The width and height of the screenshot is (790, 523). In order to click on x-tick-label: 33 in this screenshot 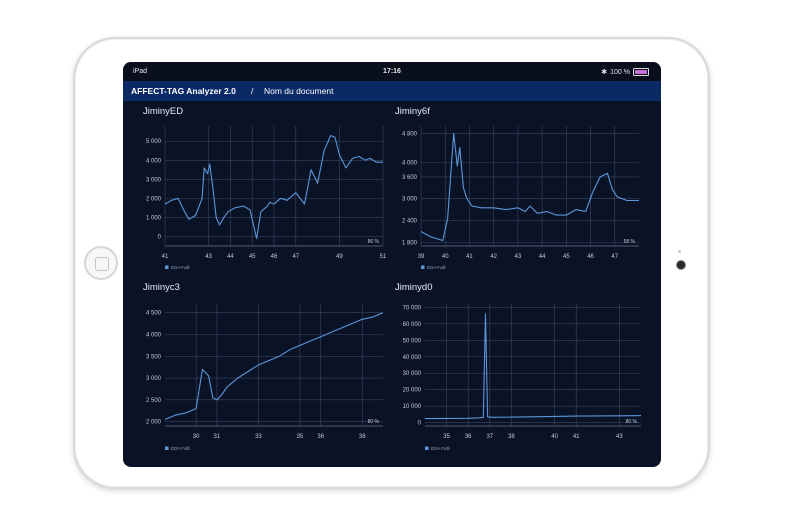, I will do `click(258, 437)`.